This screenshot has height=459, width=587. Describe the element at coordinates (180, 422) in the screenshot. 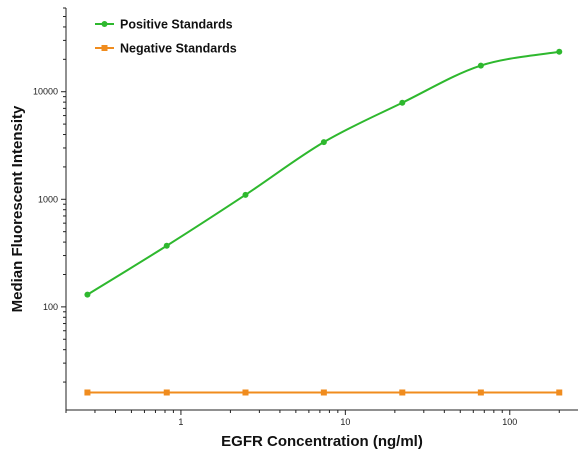

I see `x-tick-label: 1` at that location.